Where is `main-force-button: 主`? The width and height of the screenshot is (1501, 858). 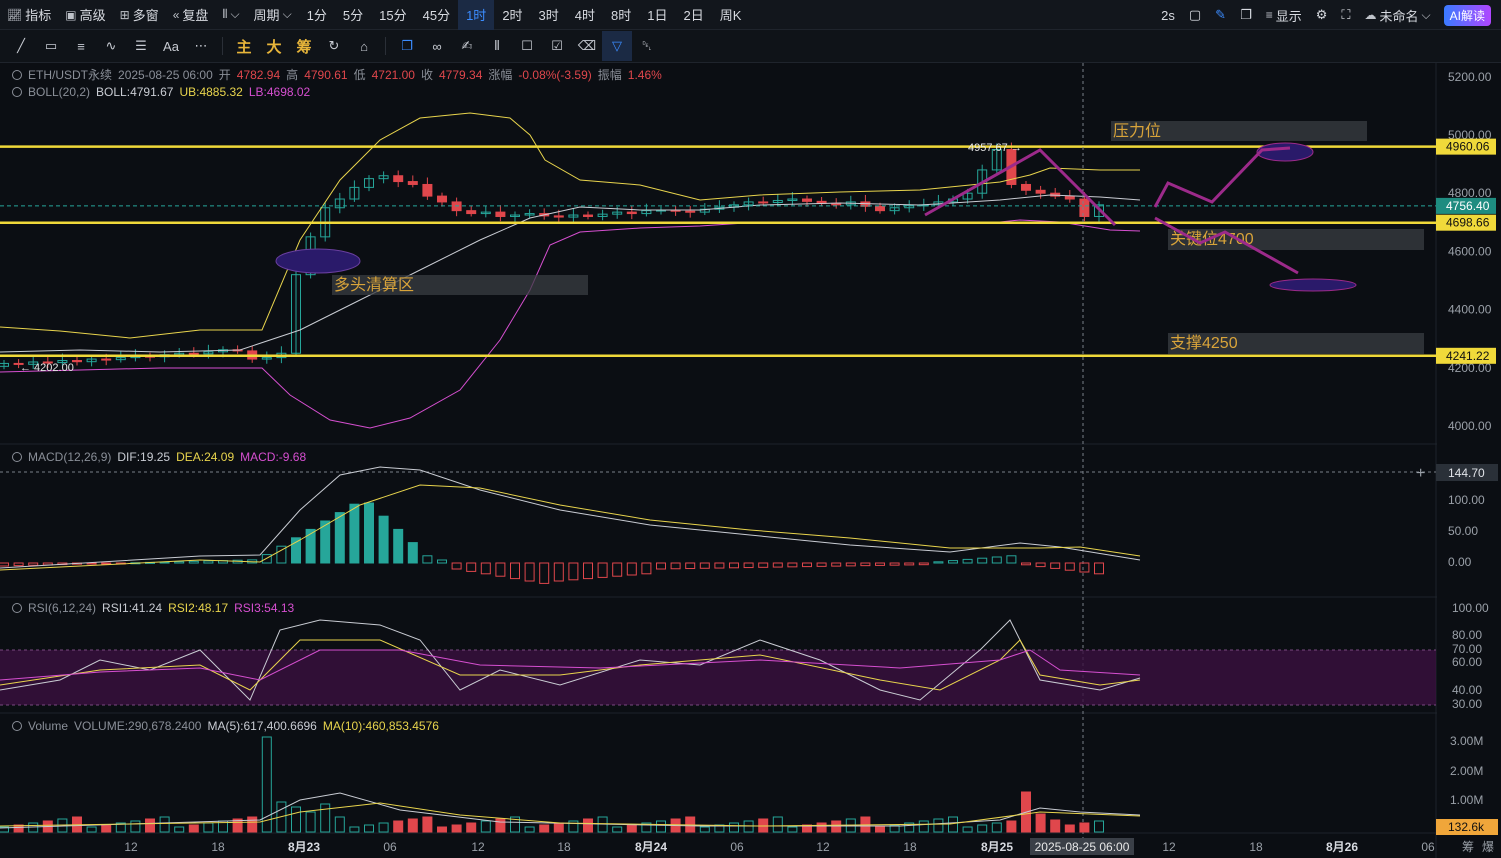 main-force-button: 主 is located at coordinates (244, 47).